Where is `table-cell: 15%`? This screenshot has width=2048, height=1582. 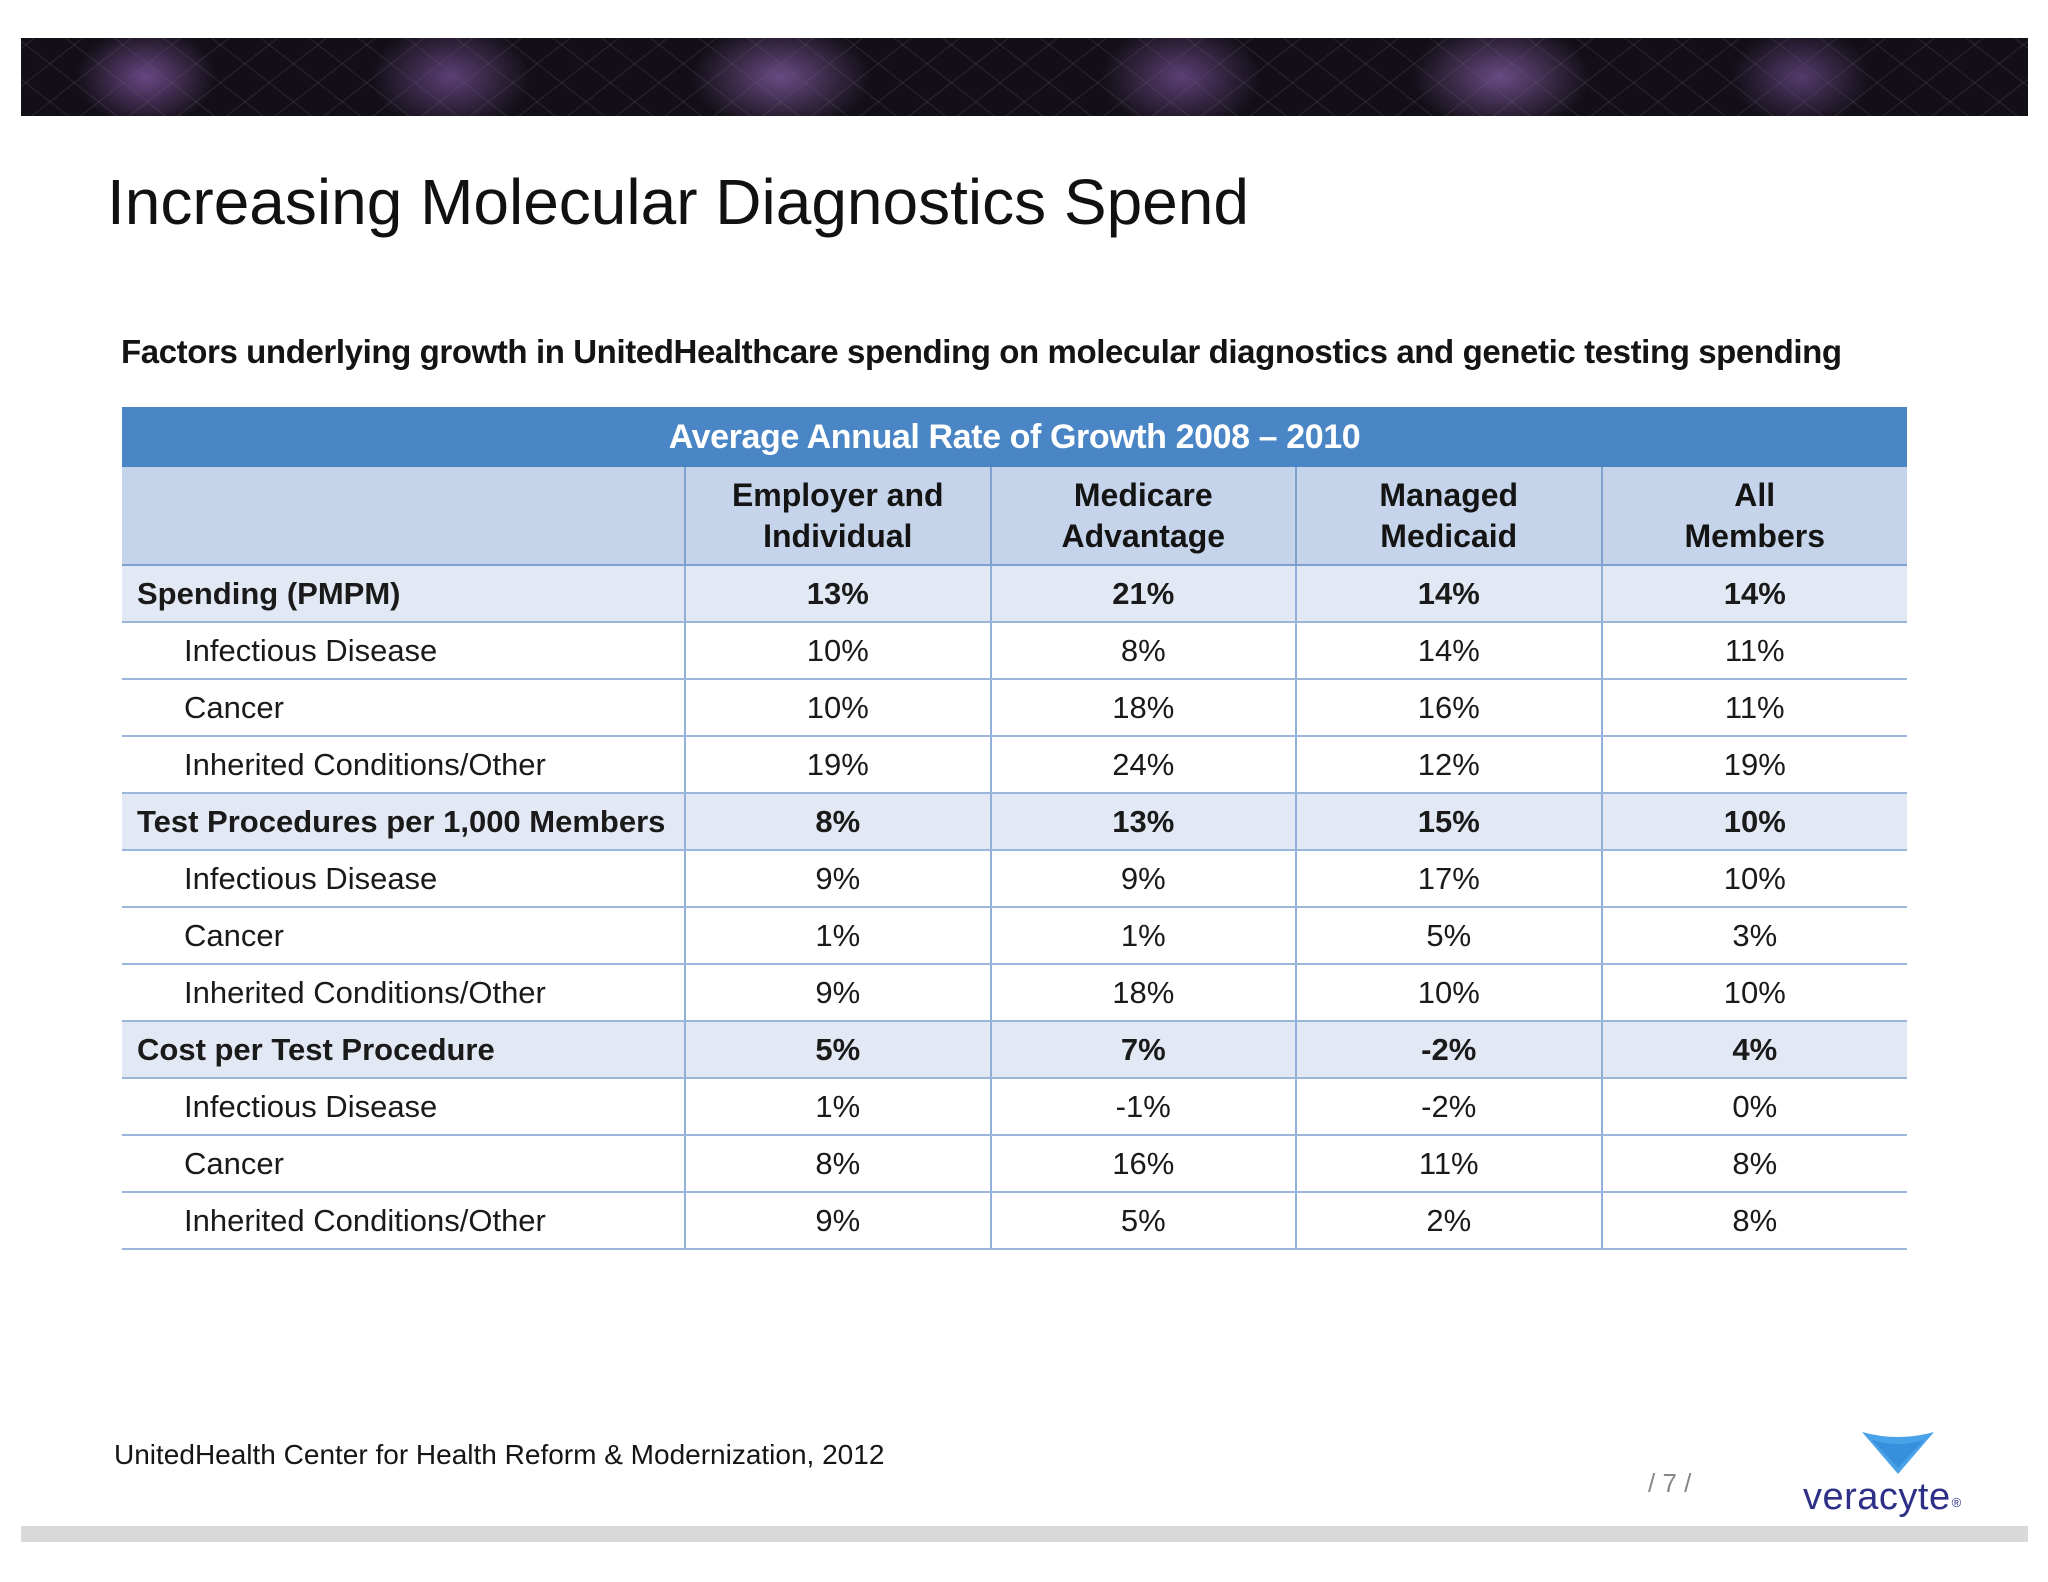
table-cell: 15% is located at coordinates (1448, 822).